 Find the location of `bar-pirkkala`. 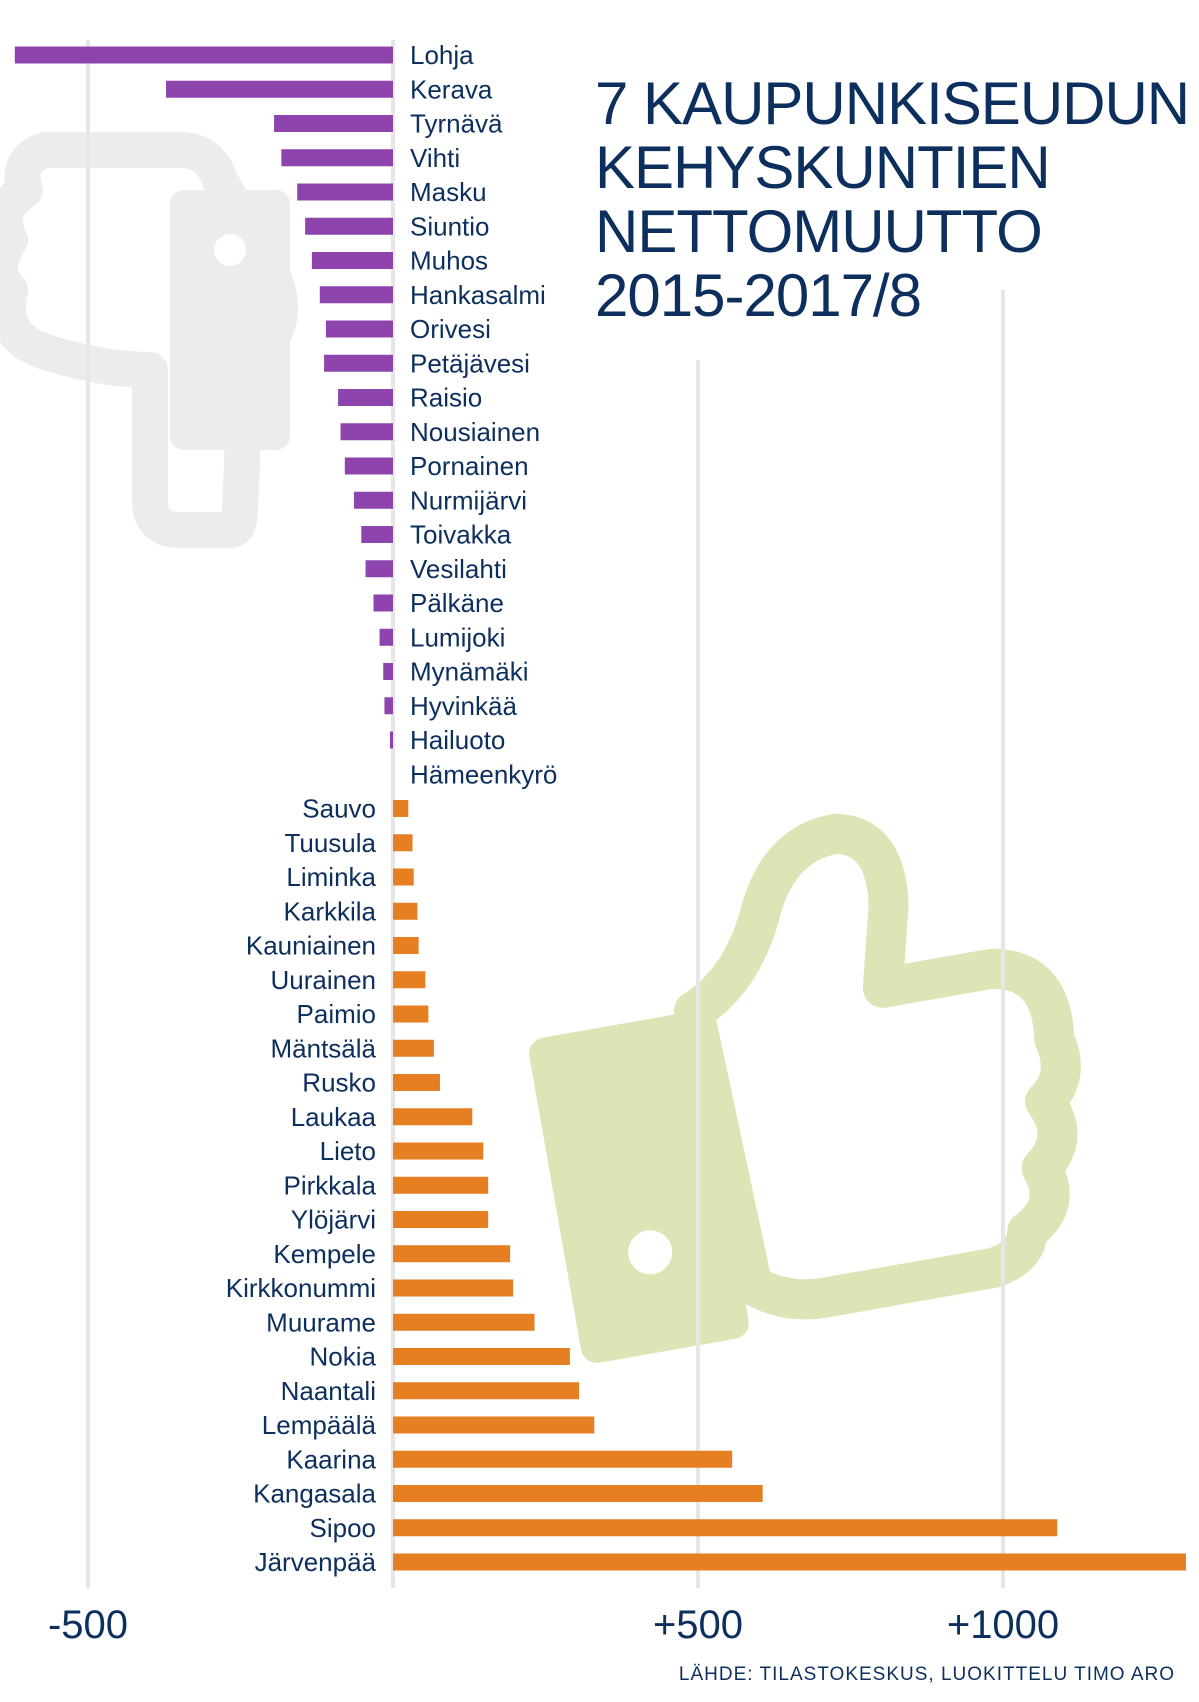

bar-pirkkala is located at coordinates (441, 1185).